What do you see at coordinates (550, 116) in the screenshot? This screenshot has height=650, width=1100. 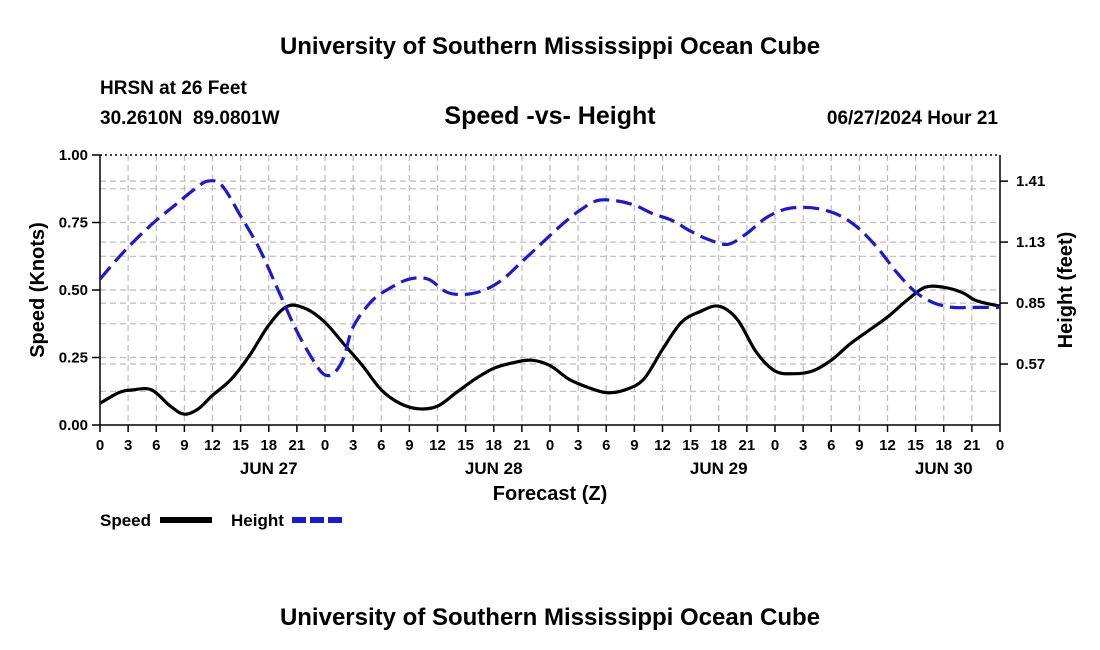 I see `chart-title: Speed -vs- Height` at bounding box center [550, 116].